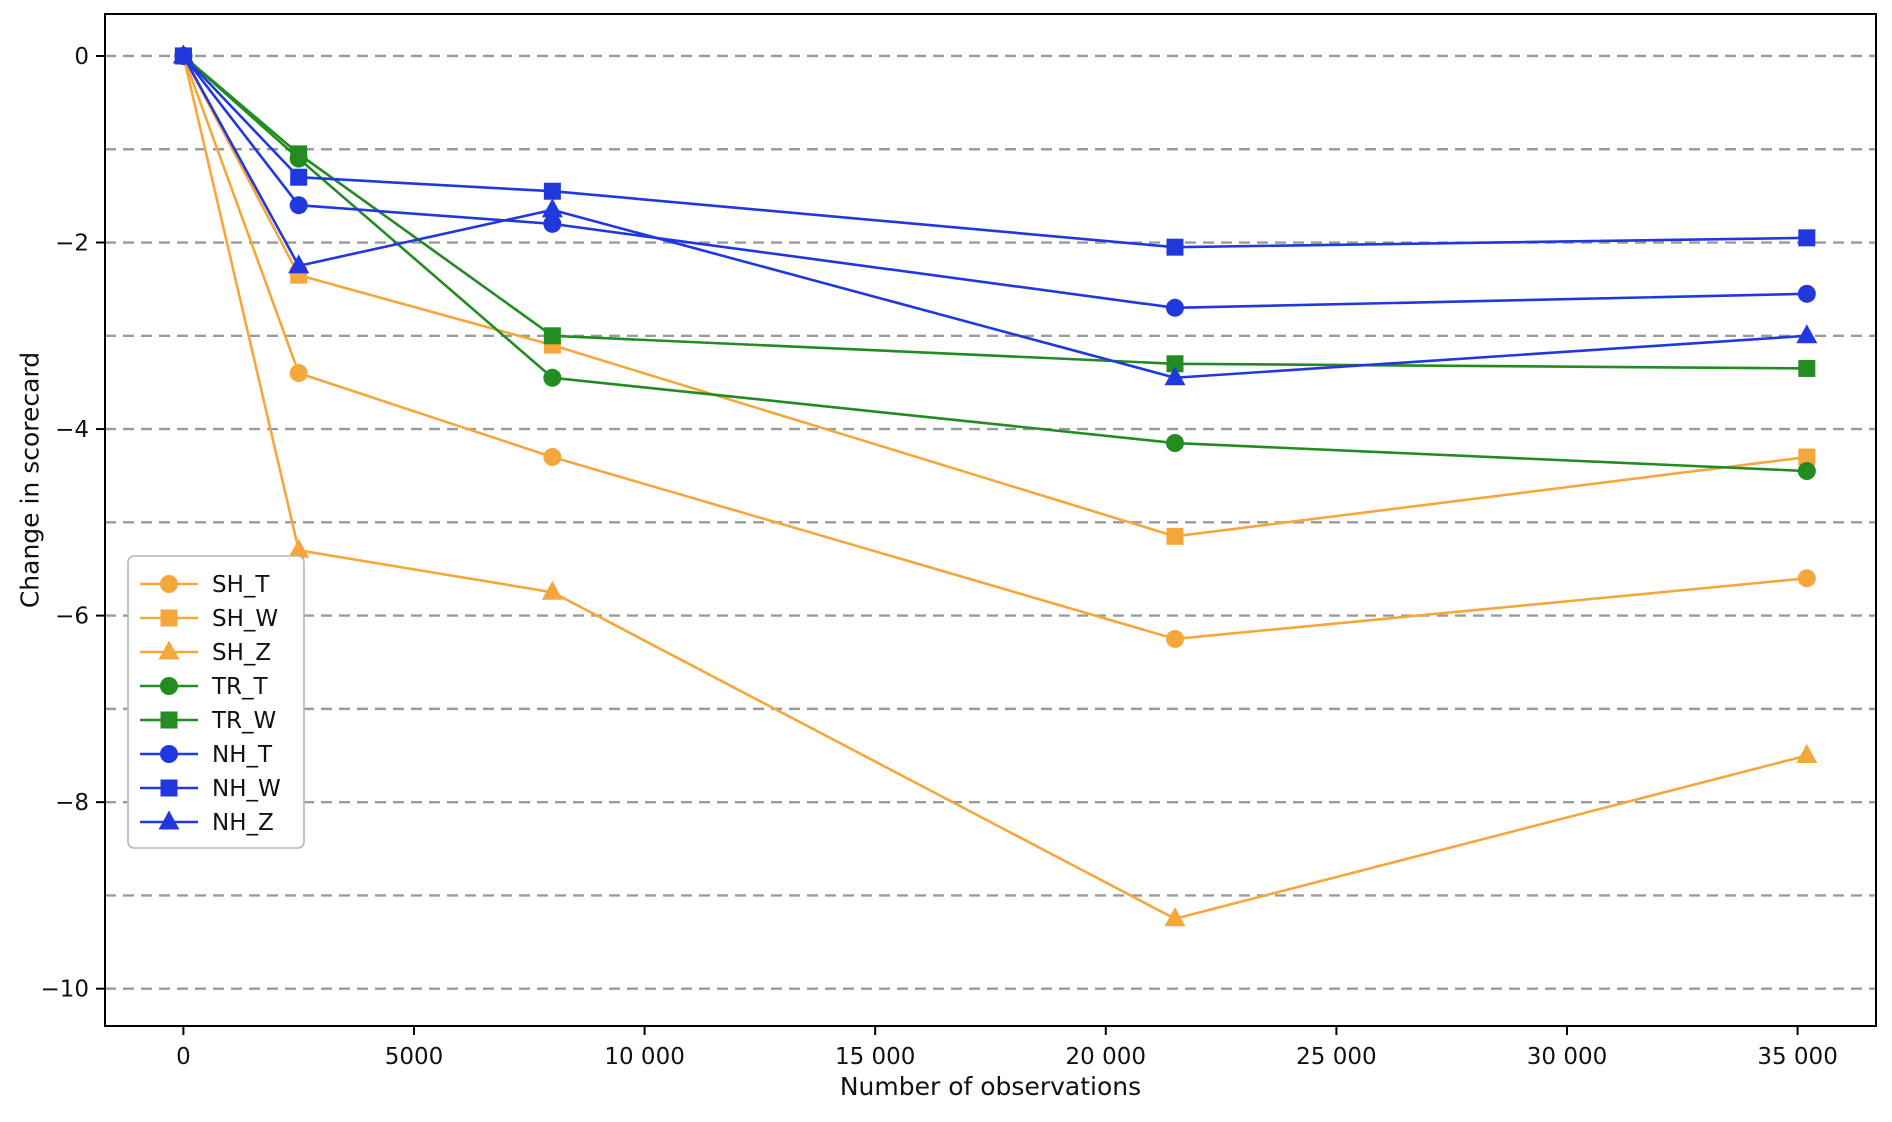  I want to click on x-tick-label: 30 000, so click(1567, 1057).